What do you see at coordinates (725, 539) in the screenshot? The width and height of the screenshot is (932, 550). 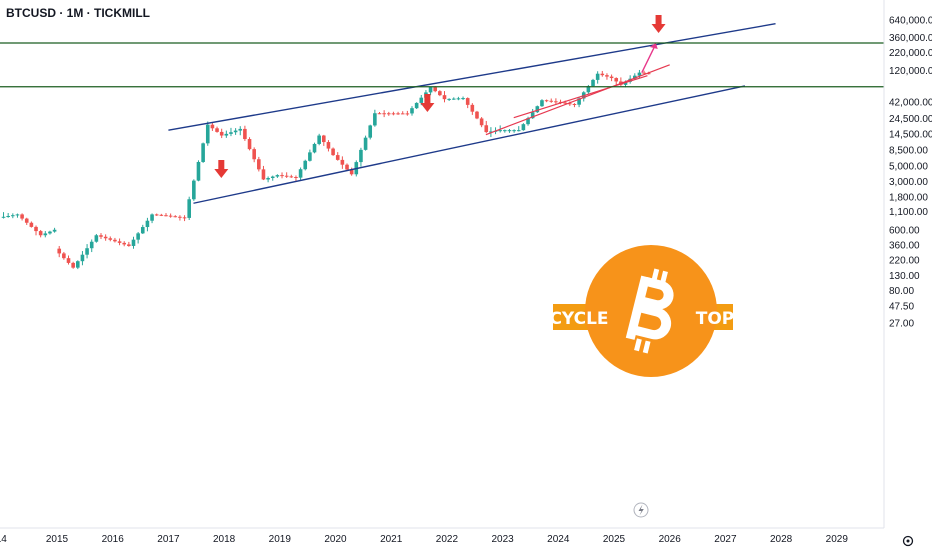 I see `time-tick-label: 2027` at bounding box center [725, 539].